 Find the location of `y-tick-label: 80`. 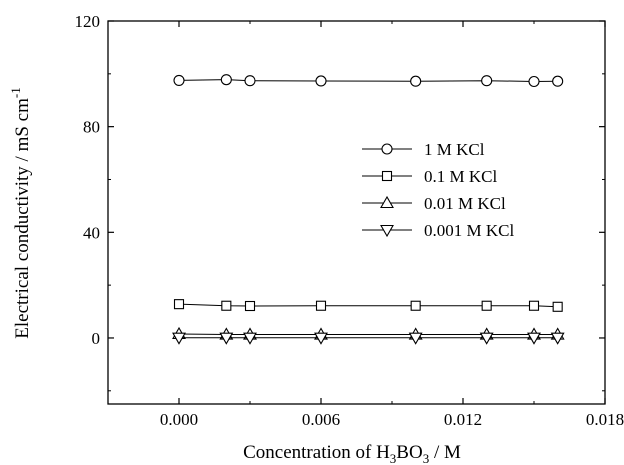

y-tick-label: 80 is located at coordinates (91, 127).